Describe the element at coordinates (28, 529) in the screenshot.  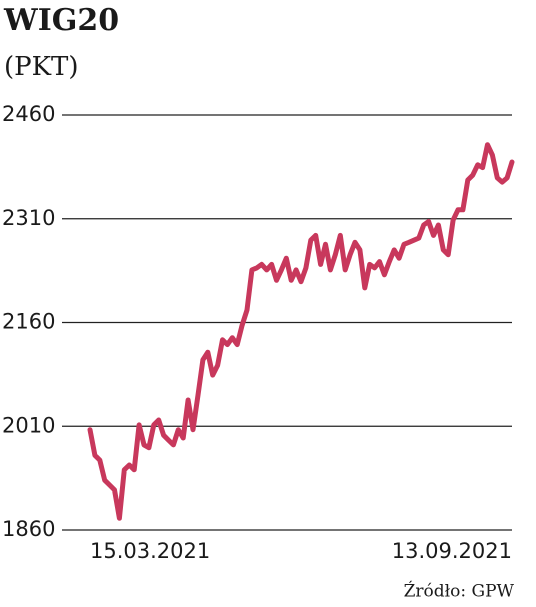
I see `y-tick-label: 1860` at that location.